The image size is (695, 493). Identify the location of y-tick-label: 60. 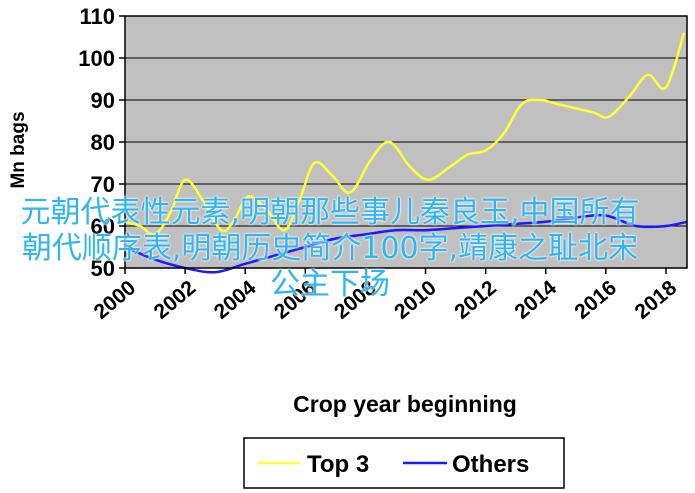
(103, 226).